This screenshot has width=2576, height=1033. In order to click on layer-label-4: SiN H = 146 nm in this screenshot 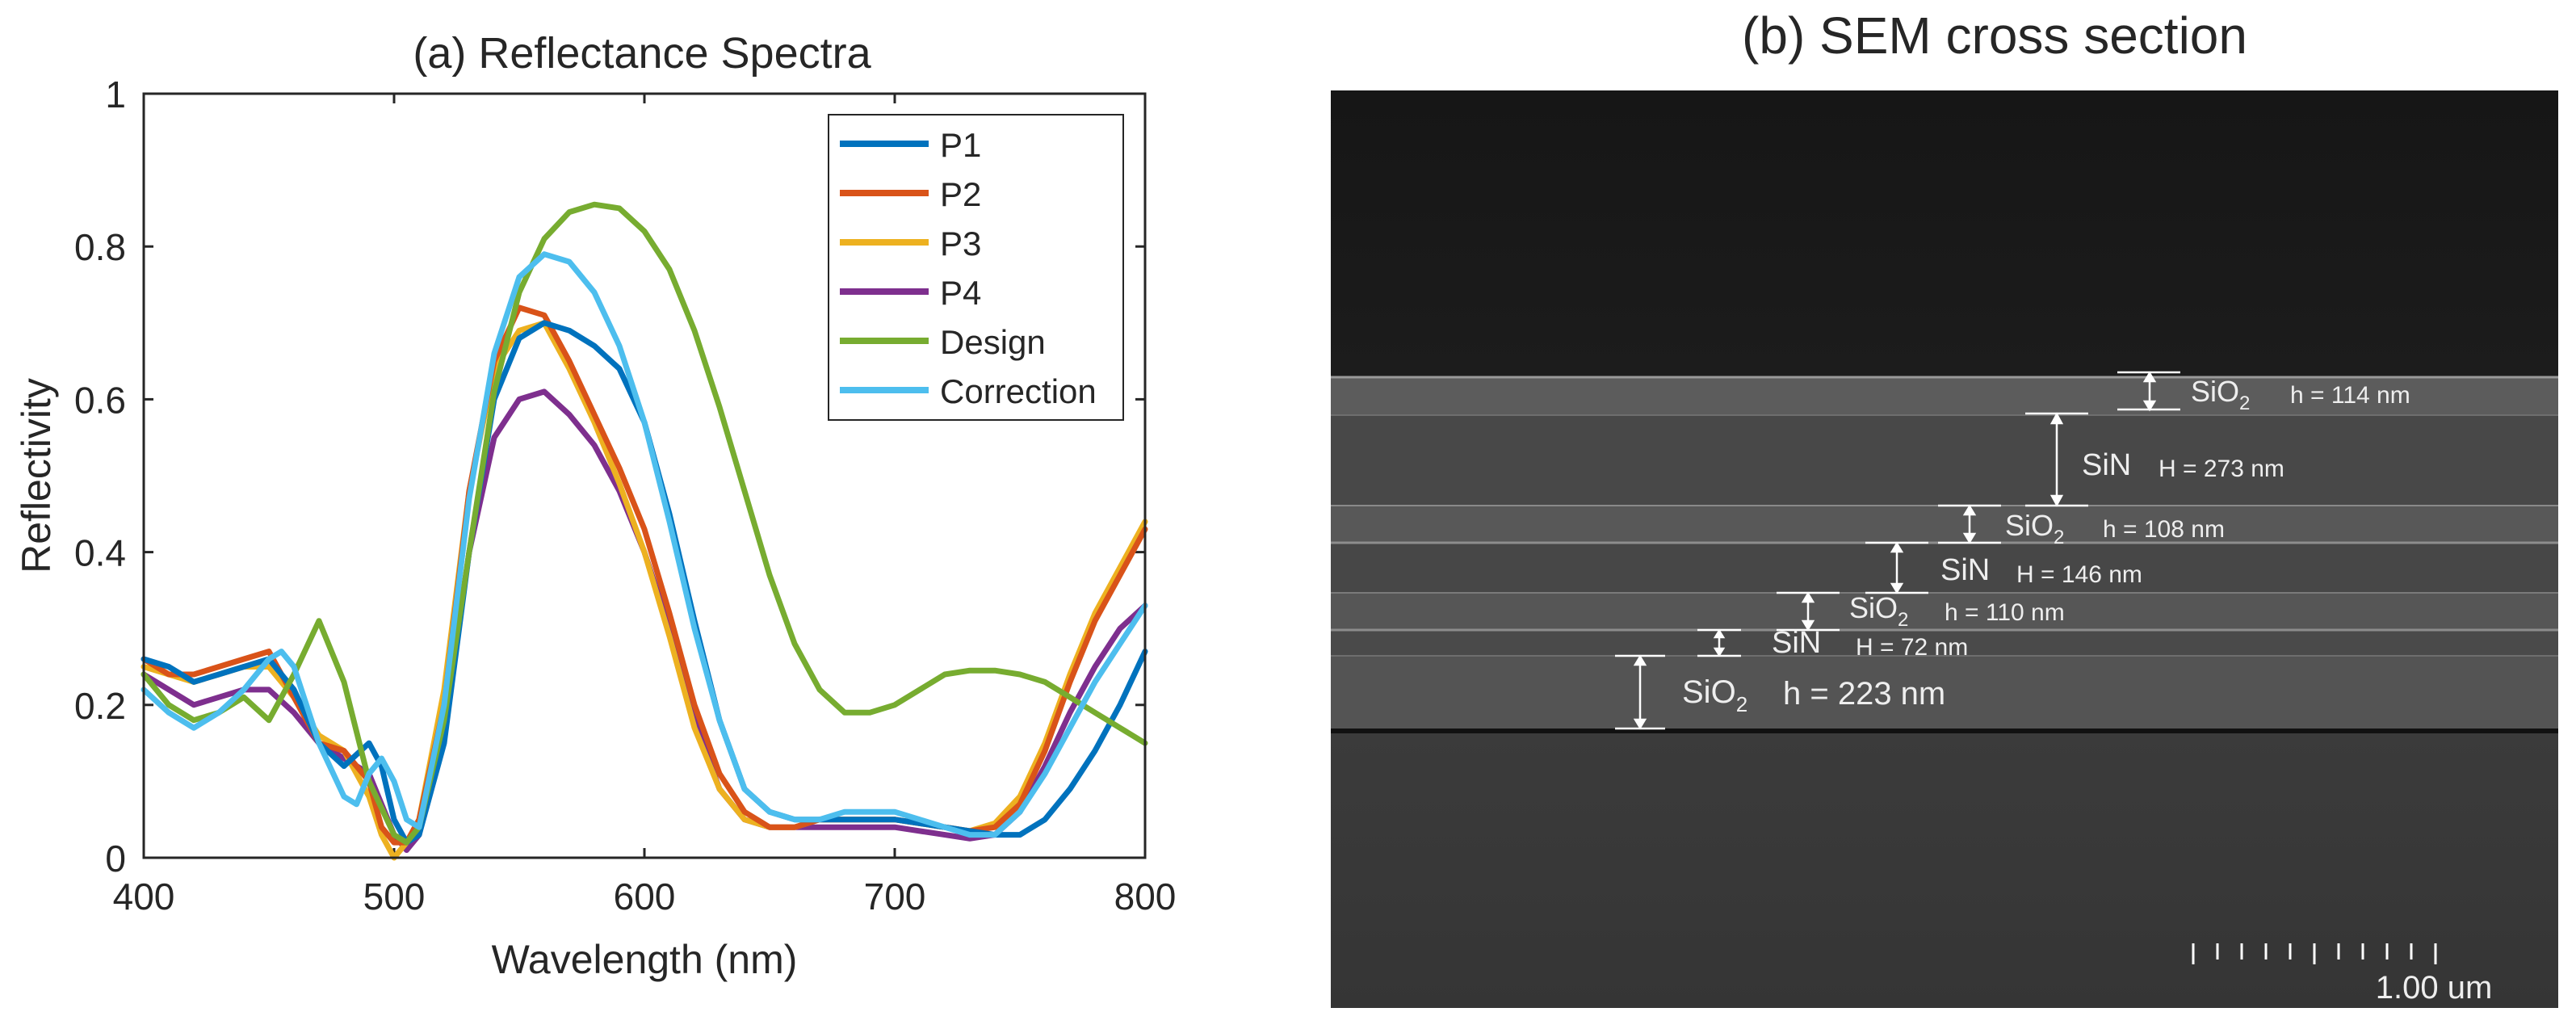, I will do `click(2041, 570)`.